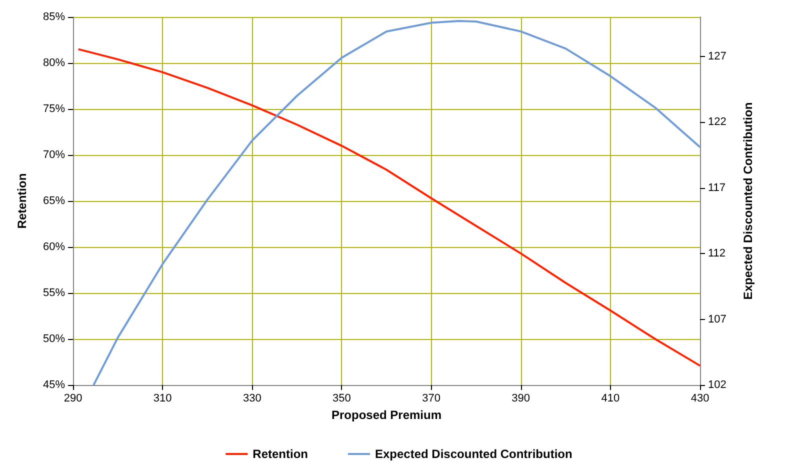  I want to click on x-tick-label: 350, so click(341, 398).